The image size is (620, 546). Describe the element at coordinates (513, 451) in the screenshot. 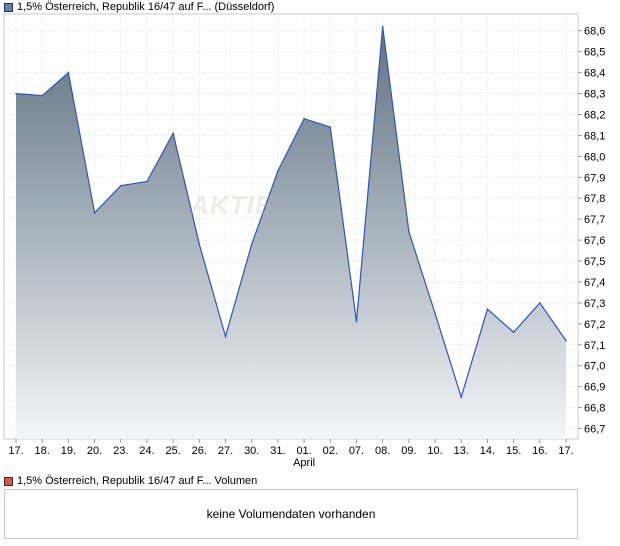

I see `x-tick-label: 15.` at that location.